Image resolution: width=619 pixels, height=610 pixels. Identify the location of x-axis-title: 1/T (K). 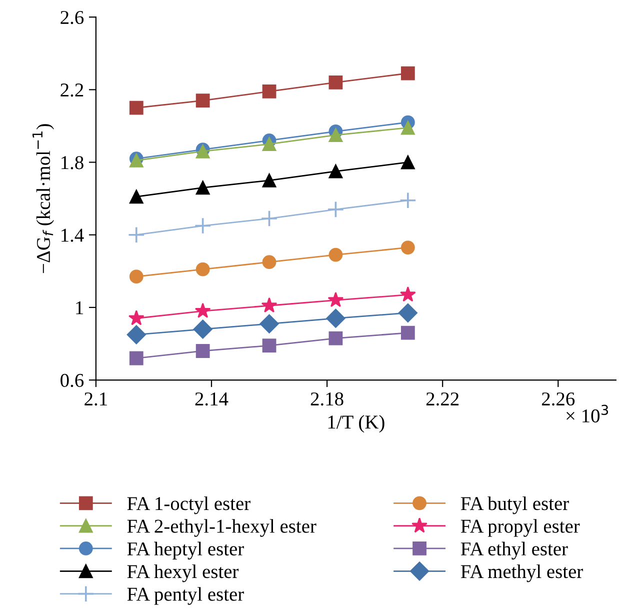
(356, 424).